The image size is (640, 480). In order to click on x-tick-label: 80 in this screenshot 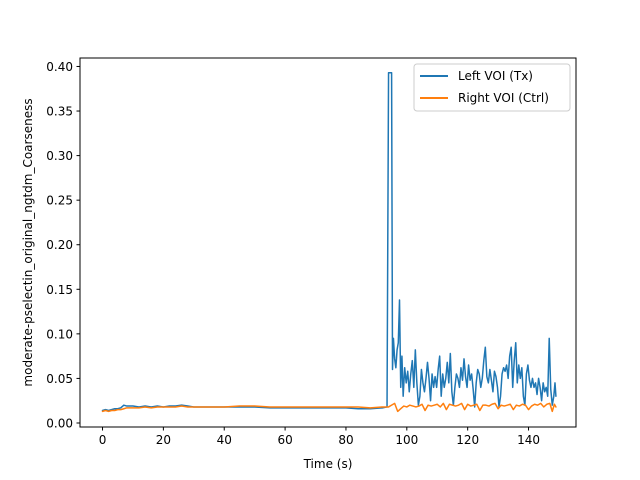, I will do `click(345, 440)`.